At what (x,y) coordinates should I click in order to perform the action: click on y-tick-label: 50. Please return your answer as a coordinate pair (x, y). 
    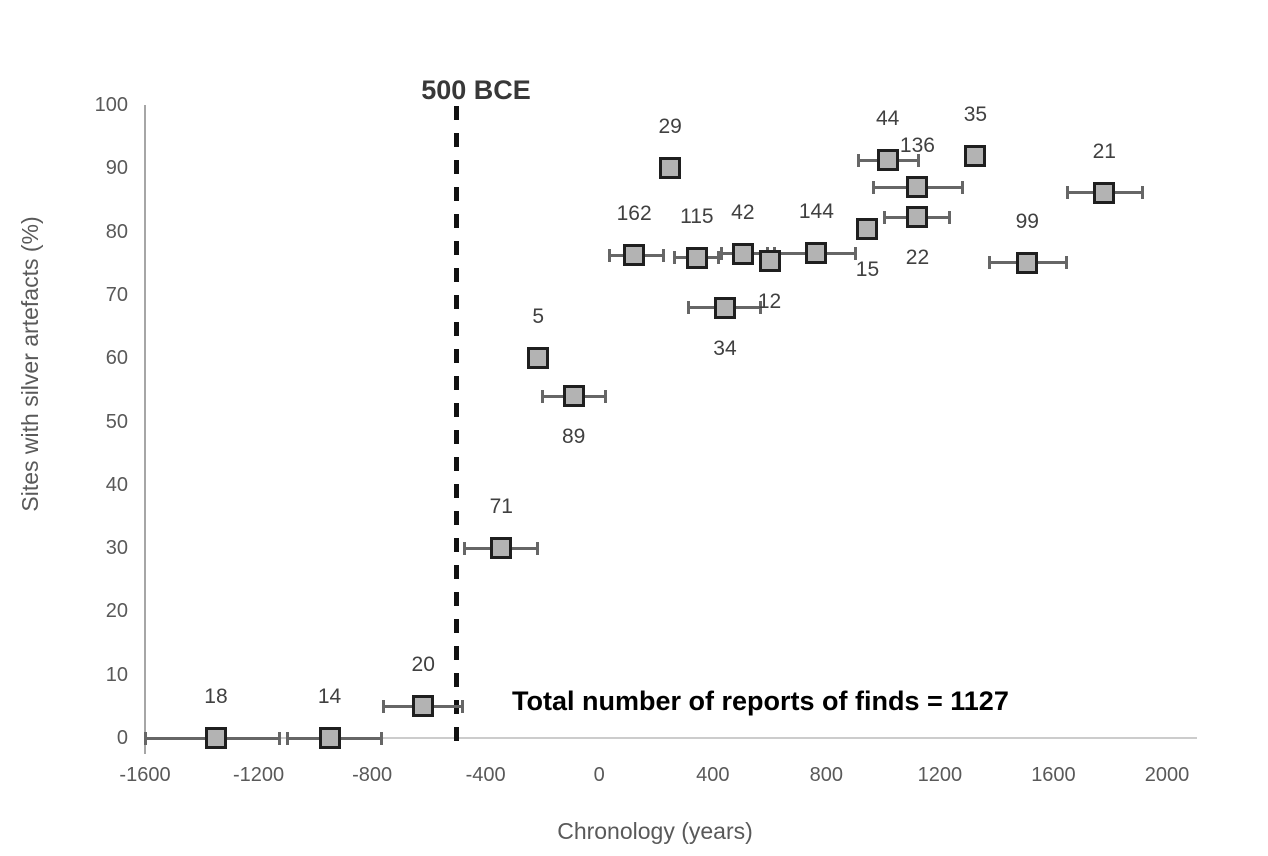
    Looking at the image, I should click on (116, 421).